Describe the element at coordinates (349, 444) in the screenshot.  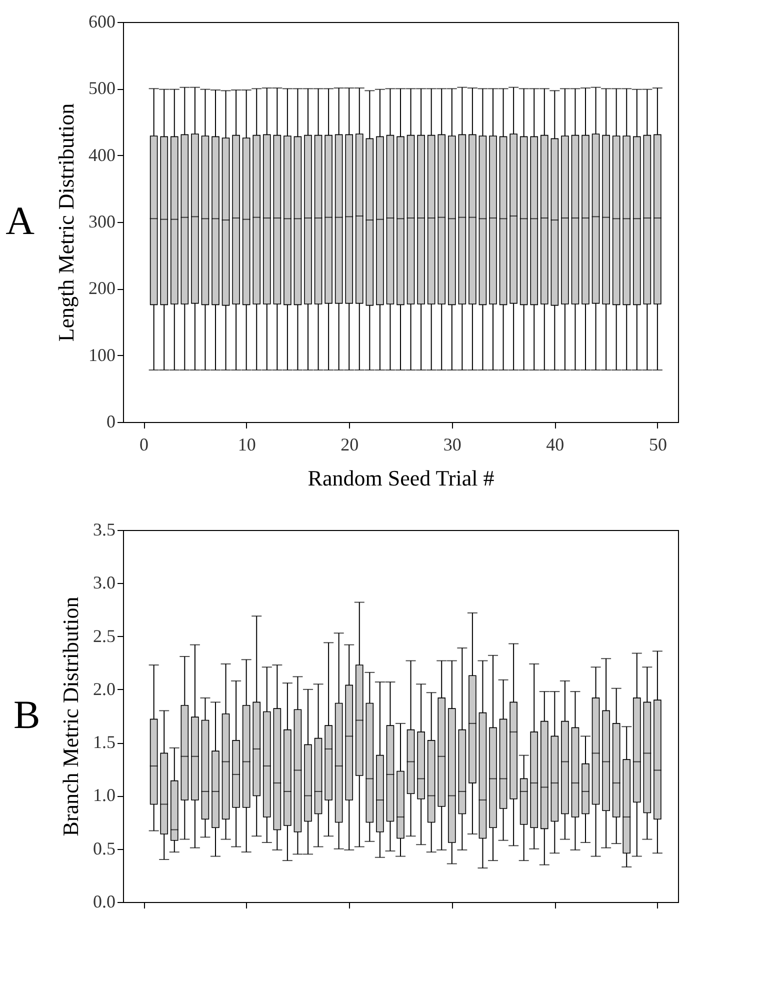
I see `x-tick-label: 20` at that location.